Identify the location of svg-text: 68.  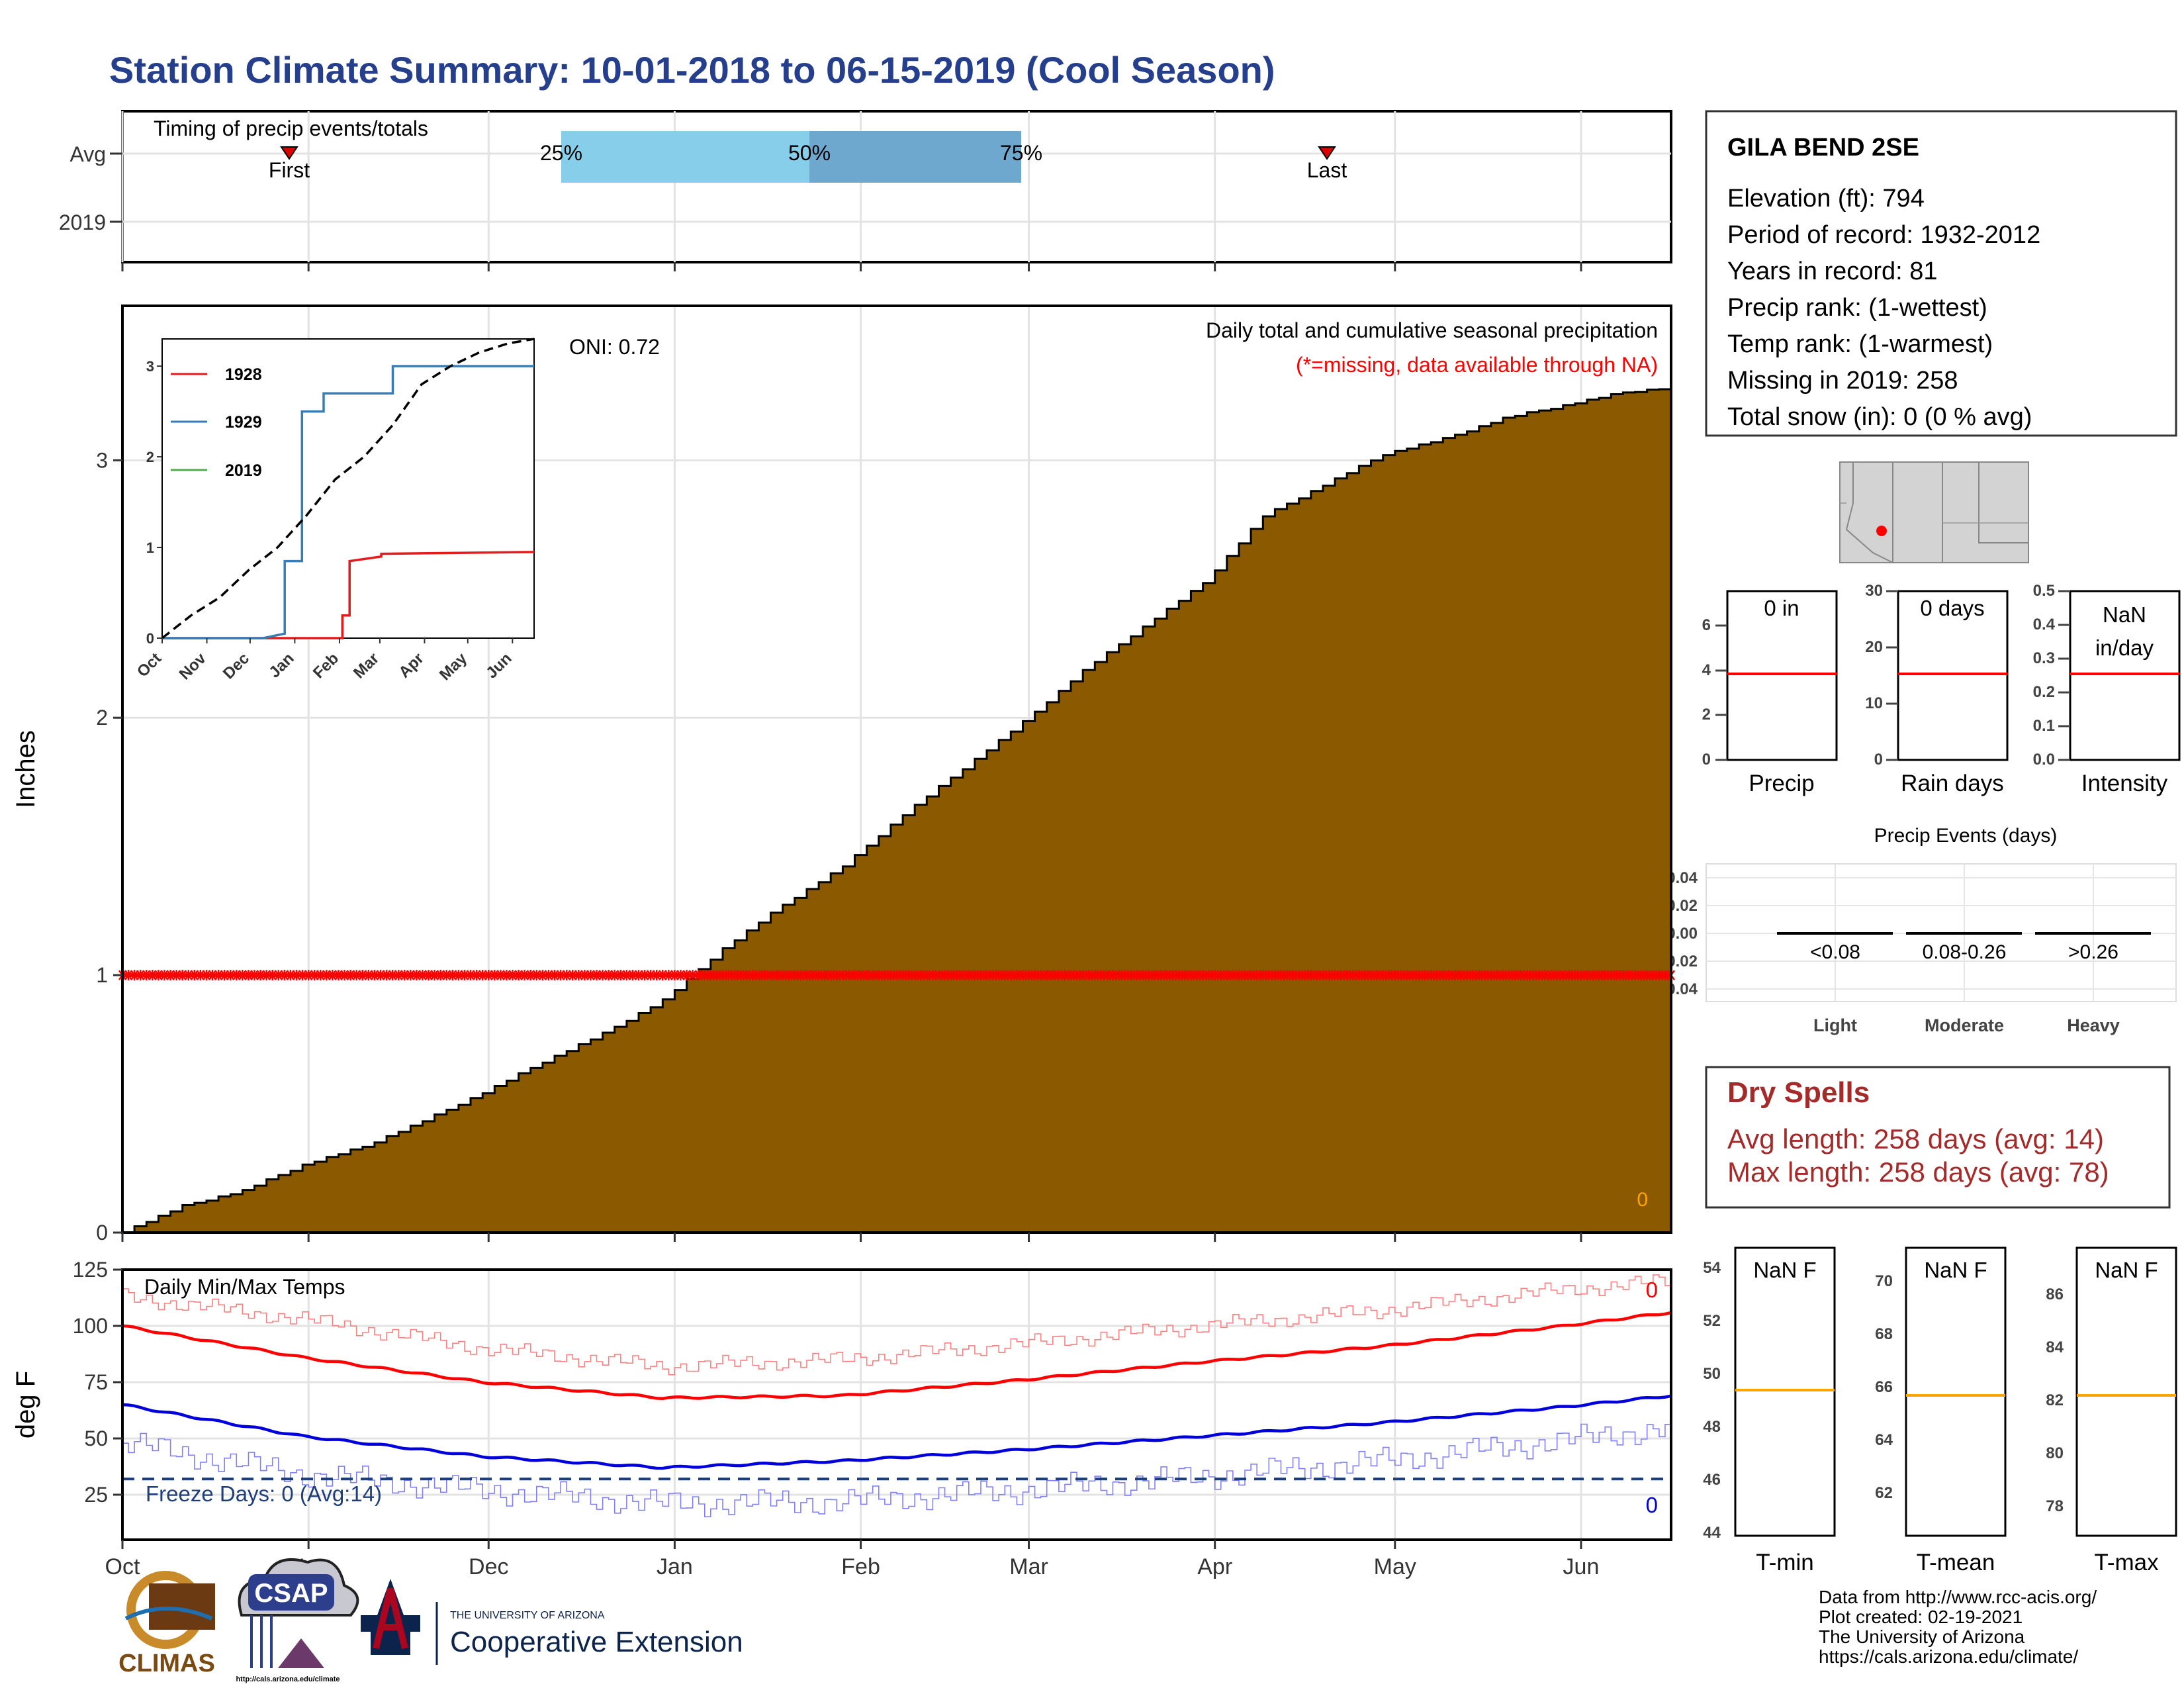
(1884, 1334).